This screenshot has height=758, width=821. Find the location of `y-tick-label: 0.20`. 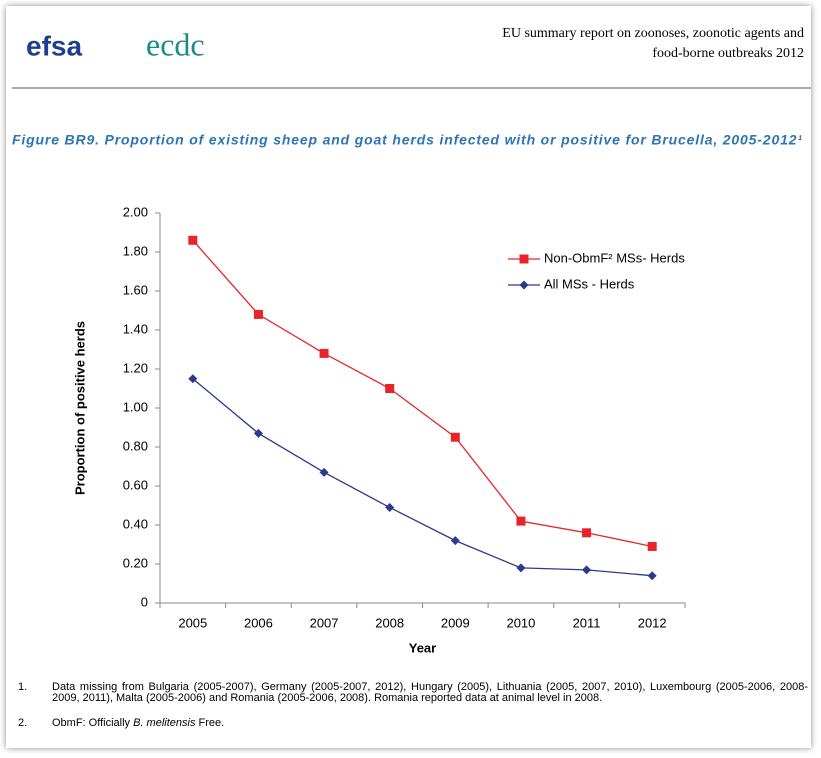

y-tick-label: 0.20 is located at coordinates (135, 562).